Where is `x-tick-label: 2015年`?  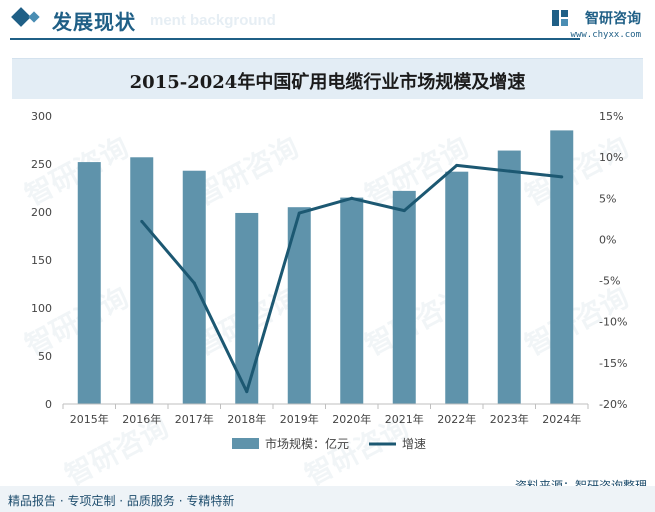
x-tick-label: 2015年 is located at coordinates (89, 419).